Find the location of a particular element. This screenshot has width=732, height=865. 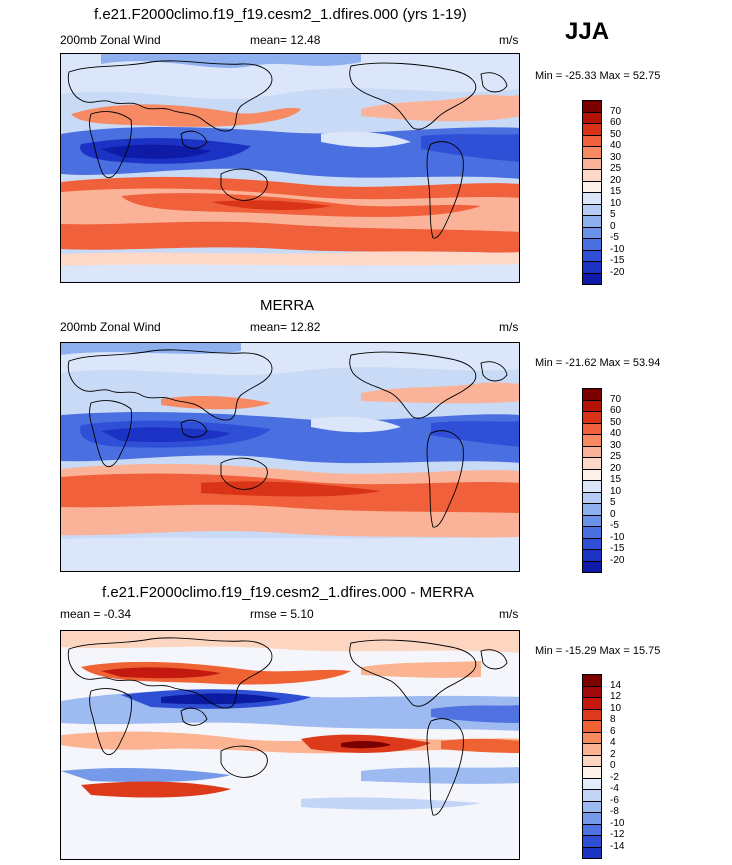

colorbar-tick-label: 70 is located at coordinates (616, 399).